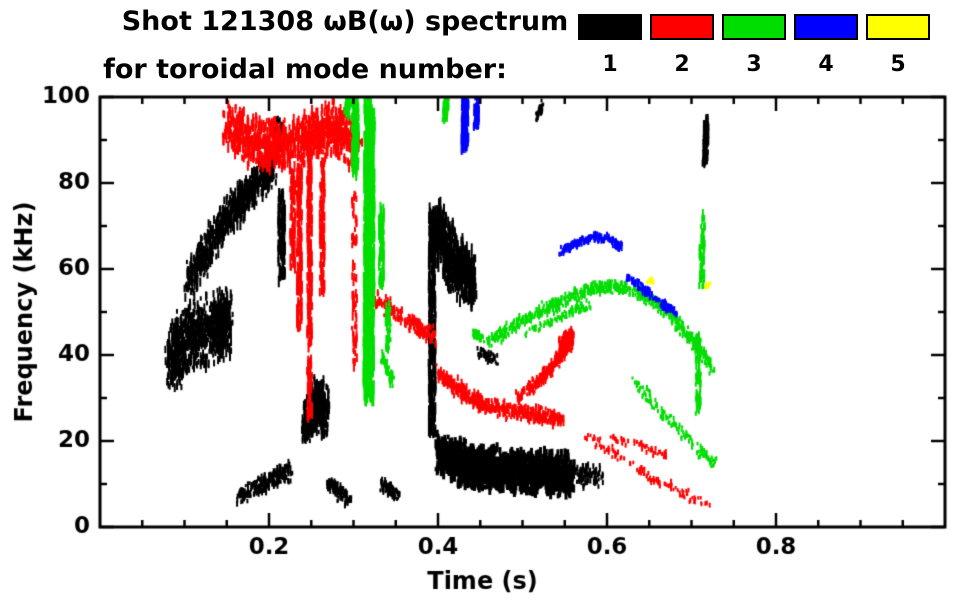 This screenshot has height=615, width=963. Describe the element at coordinates (826, 64) in the screenshot. I see `legend-label-mode-4: 4` at that location.